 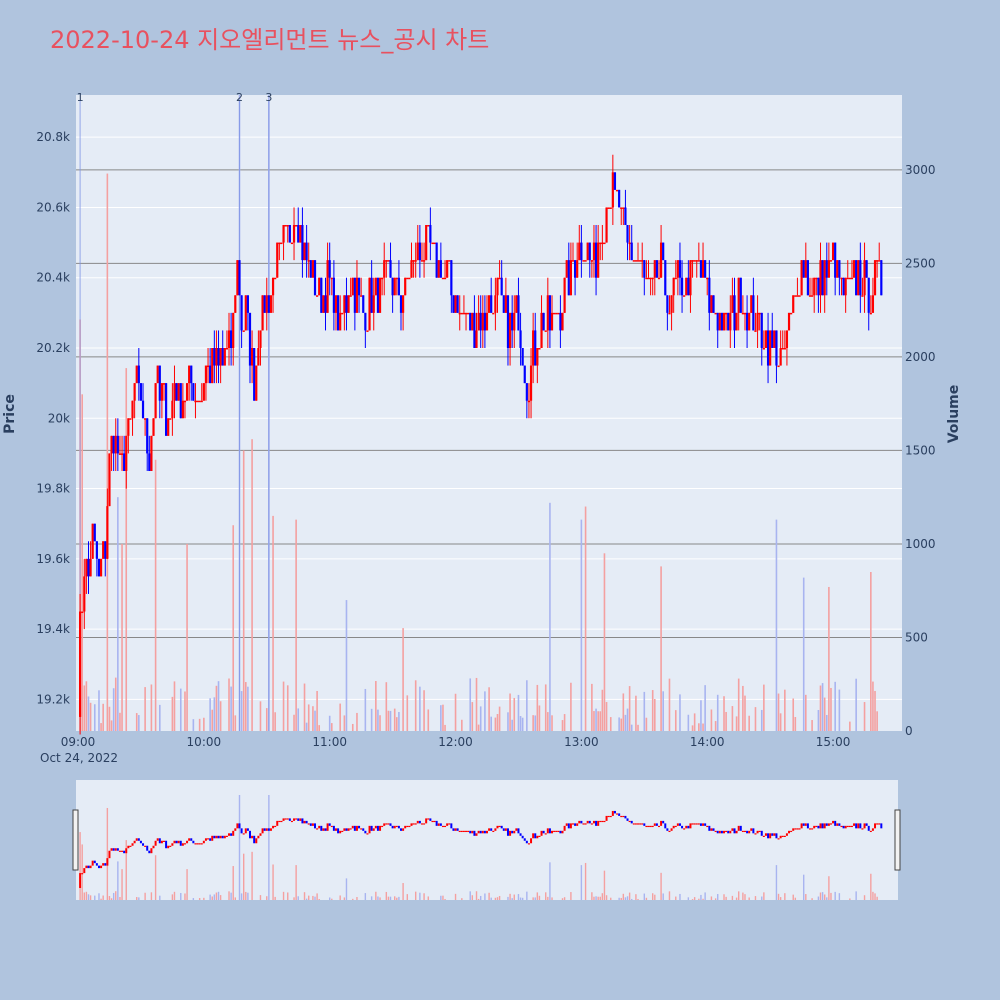 I want to click on annotation-label: 2, so click(x=239, y=97).